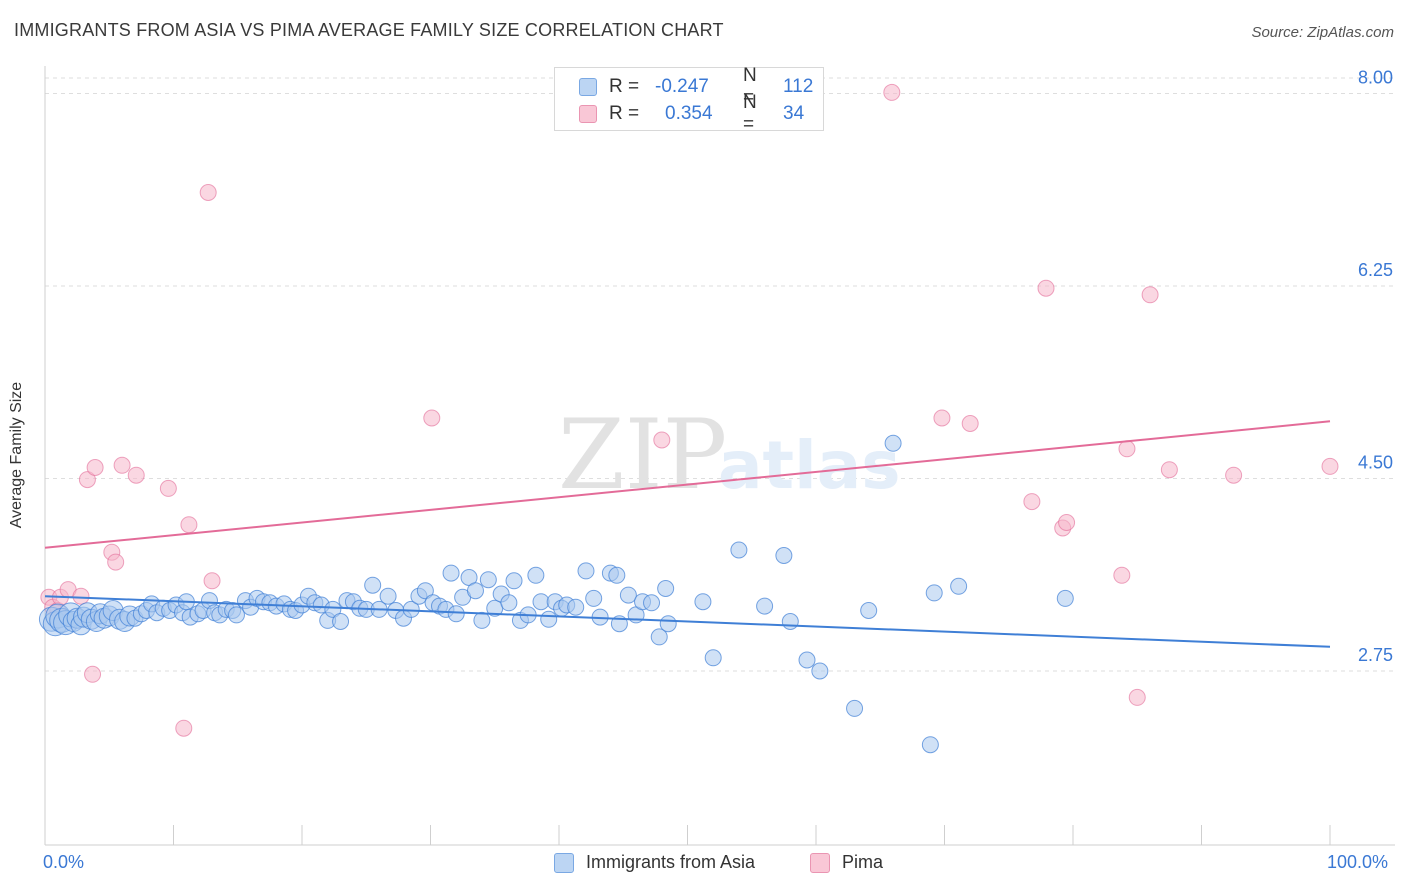  What do you see at coordinates (798, 86) in the screenshot?
I see `asia-n-value: 112` at bounding box center [798, 86].